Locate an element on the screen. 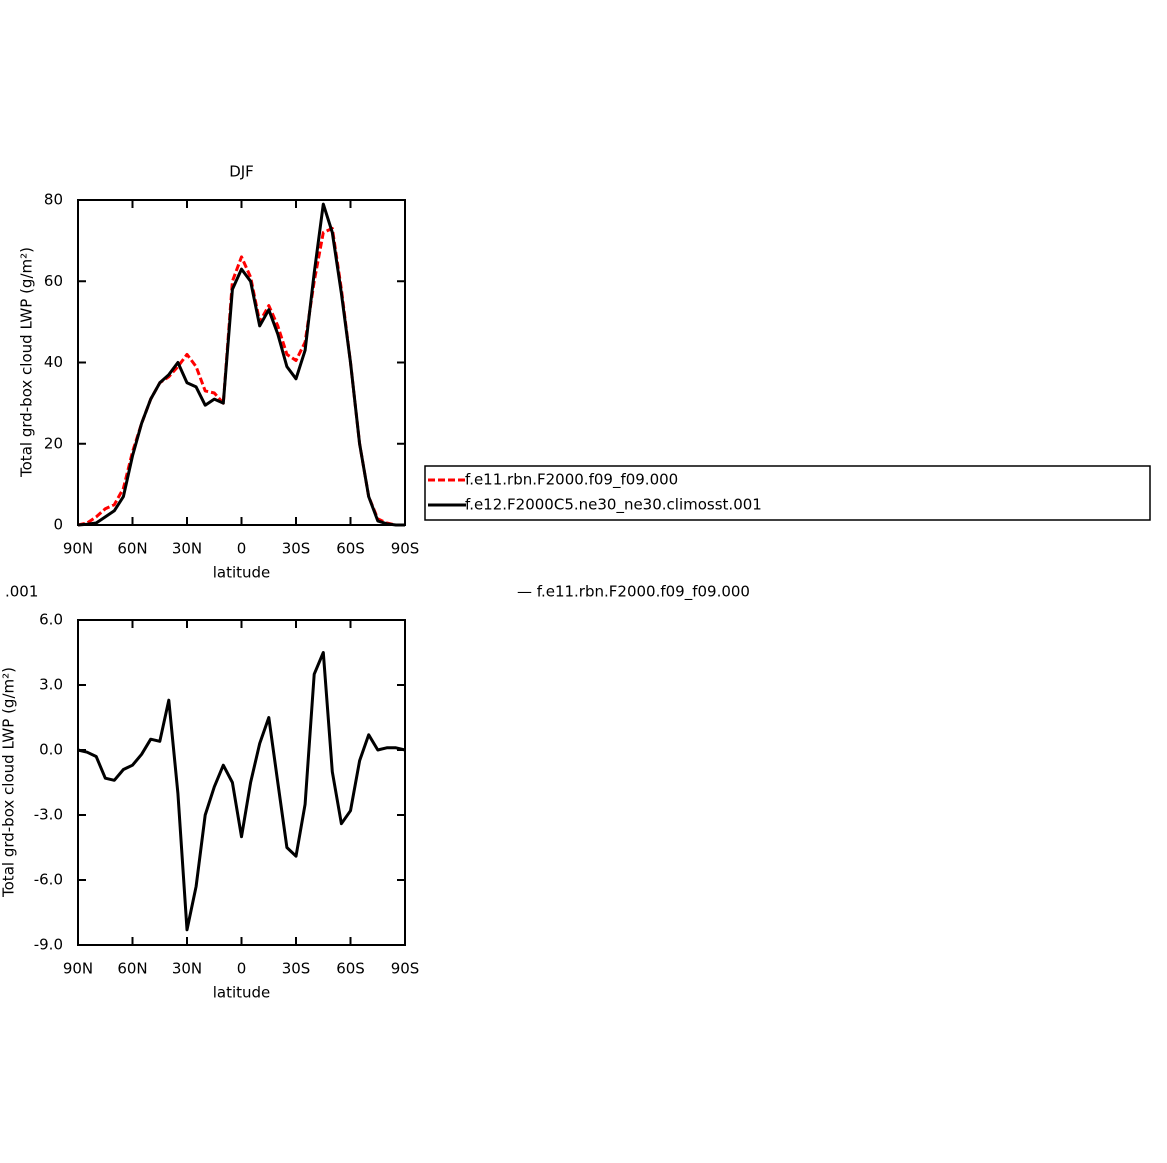  y-tick-label: -3.0 is located at coordinates (48, 815).